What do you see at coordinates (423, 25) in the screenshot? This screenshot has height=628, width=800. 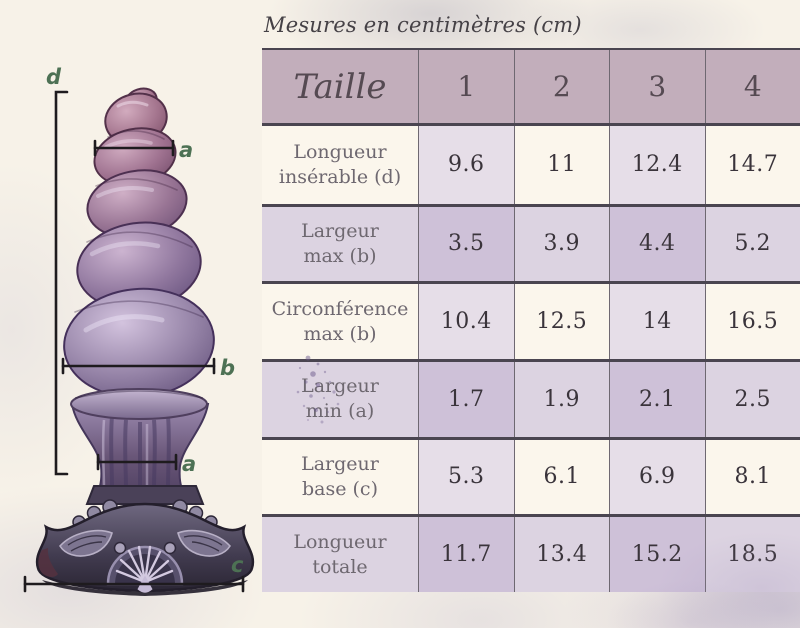 I see `table-title: Mesures en centimètres (cm)` at bounding box center [423, 25].